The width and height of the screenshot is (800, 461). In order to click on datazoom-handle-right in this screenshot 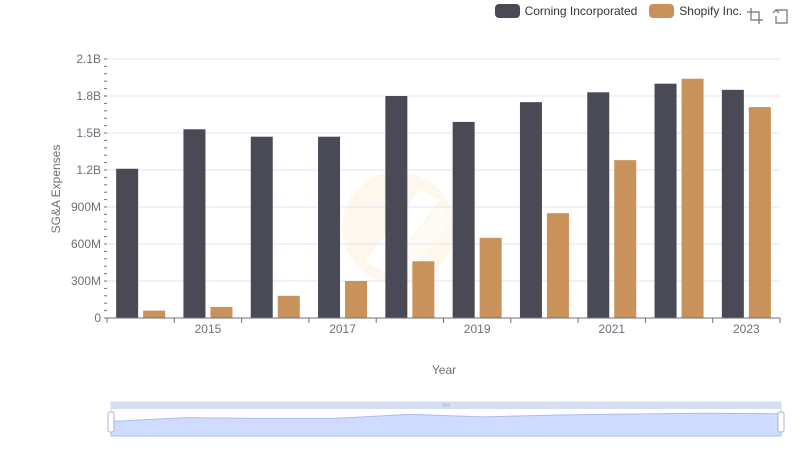, I will do `click(781, 422)`.